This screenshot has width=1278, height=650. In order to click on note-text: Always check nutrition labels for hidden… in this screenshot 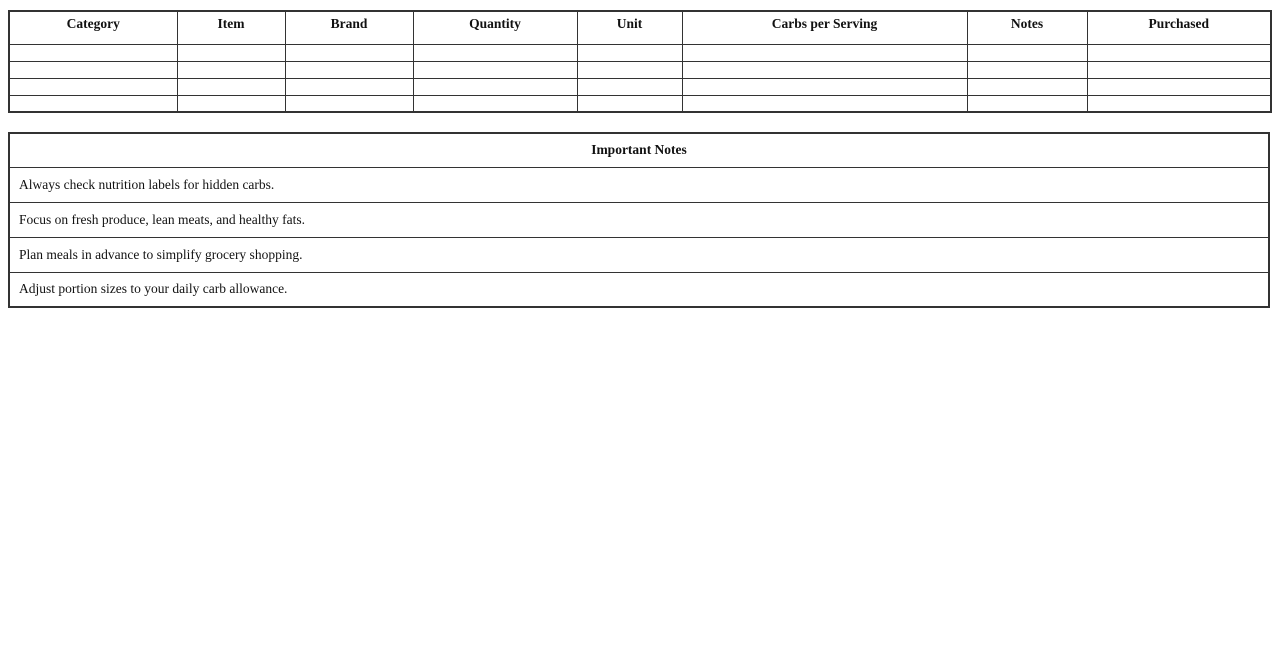, I will do `click(639, 184)`.